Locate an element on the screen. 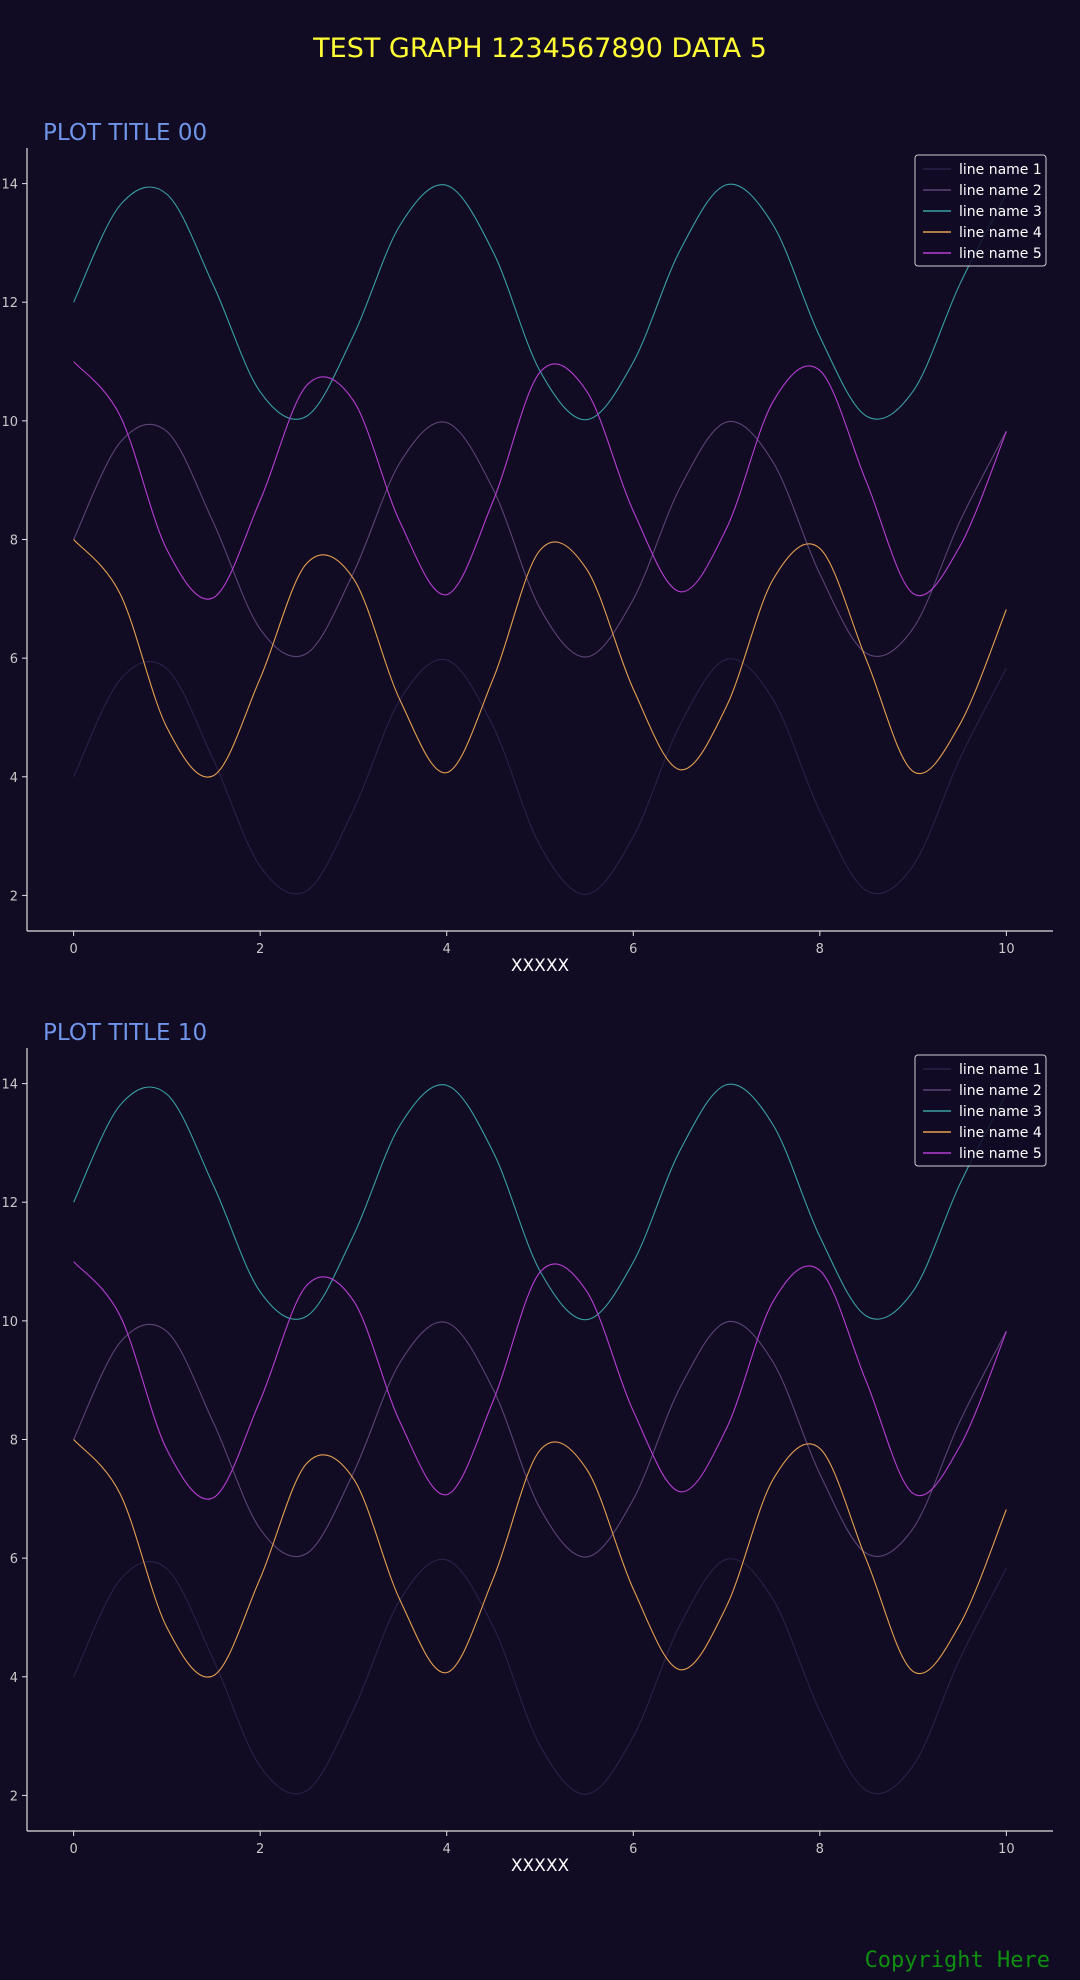  subplot-title: PLOT TITLE 00 is located at coordinates (125, 133).